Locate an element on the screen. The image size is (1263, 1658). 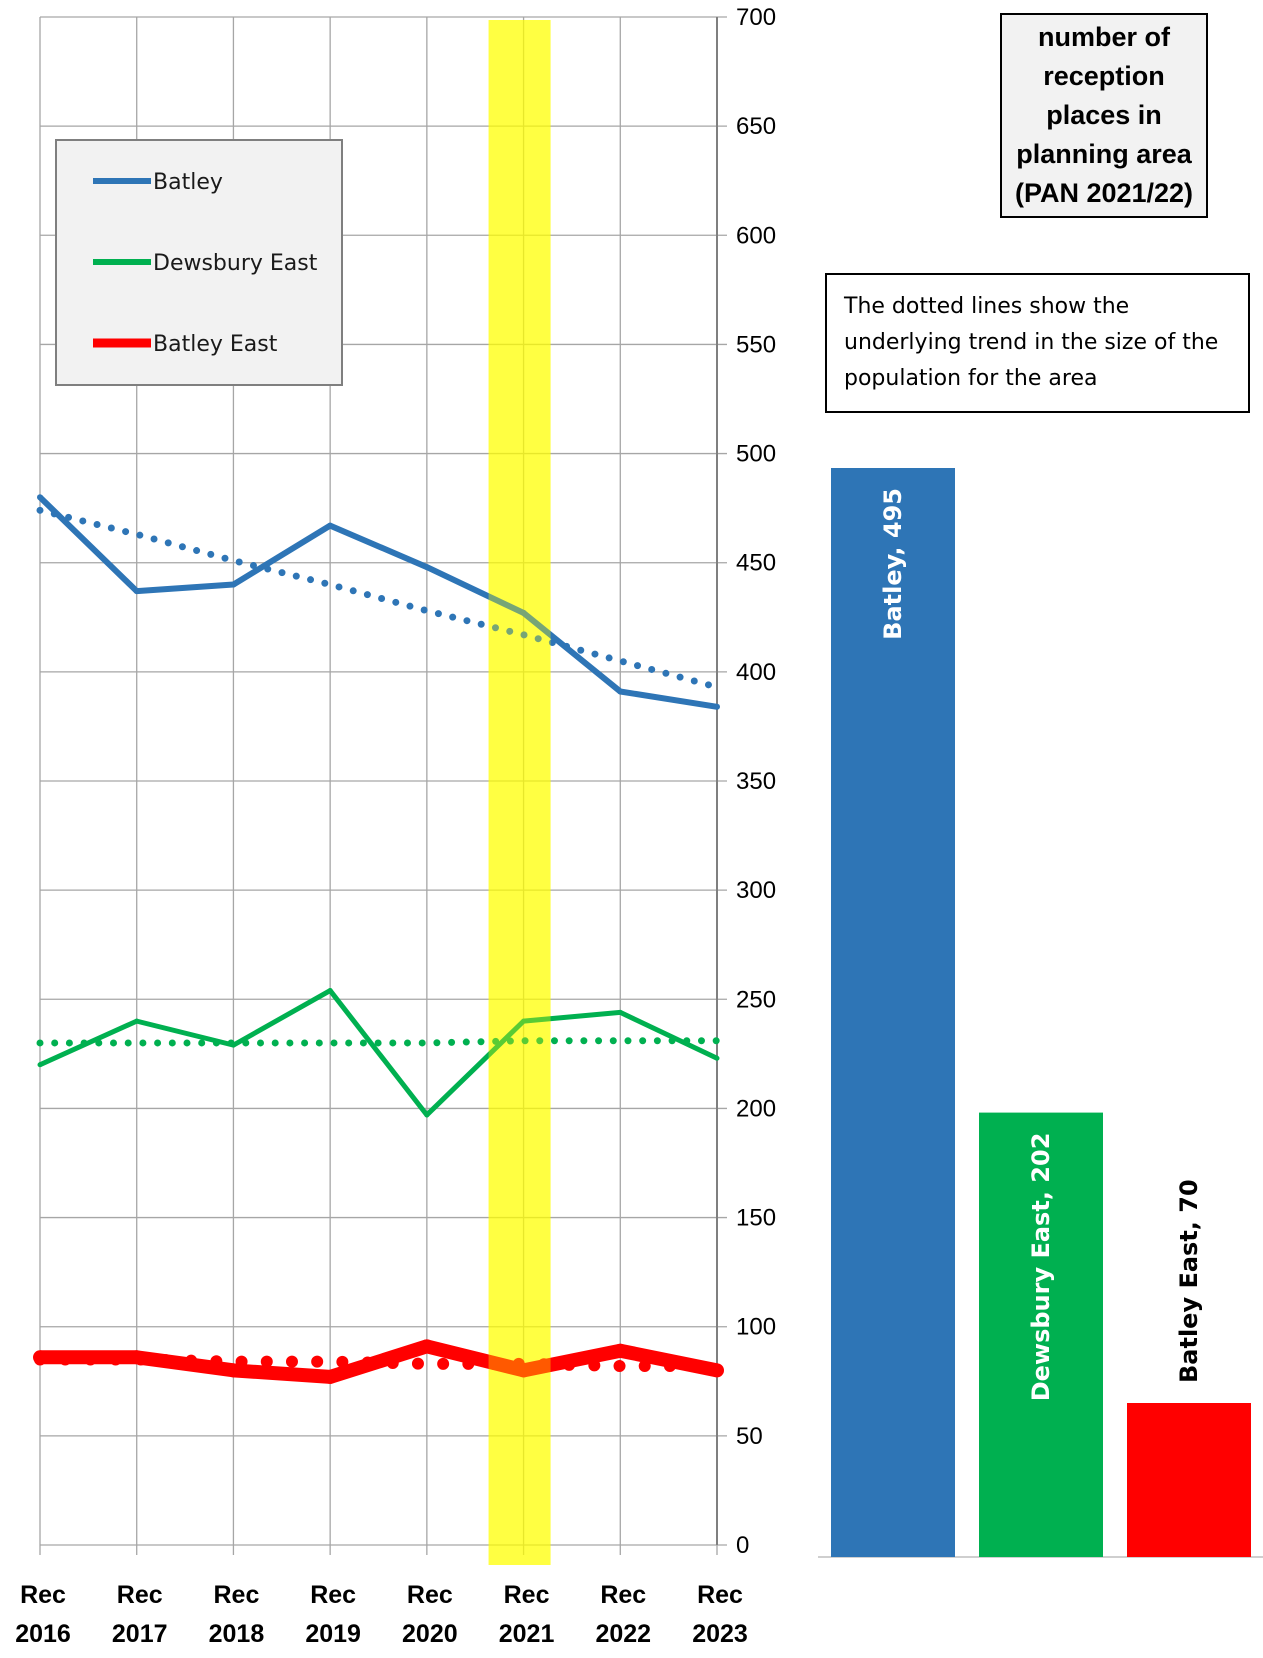
x-tick-label: Rec 2019 is located at coordinates (333, 1614).